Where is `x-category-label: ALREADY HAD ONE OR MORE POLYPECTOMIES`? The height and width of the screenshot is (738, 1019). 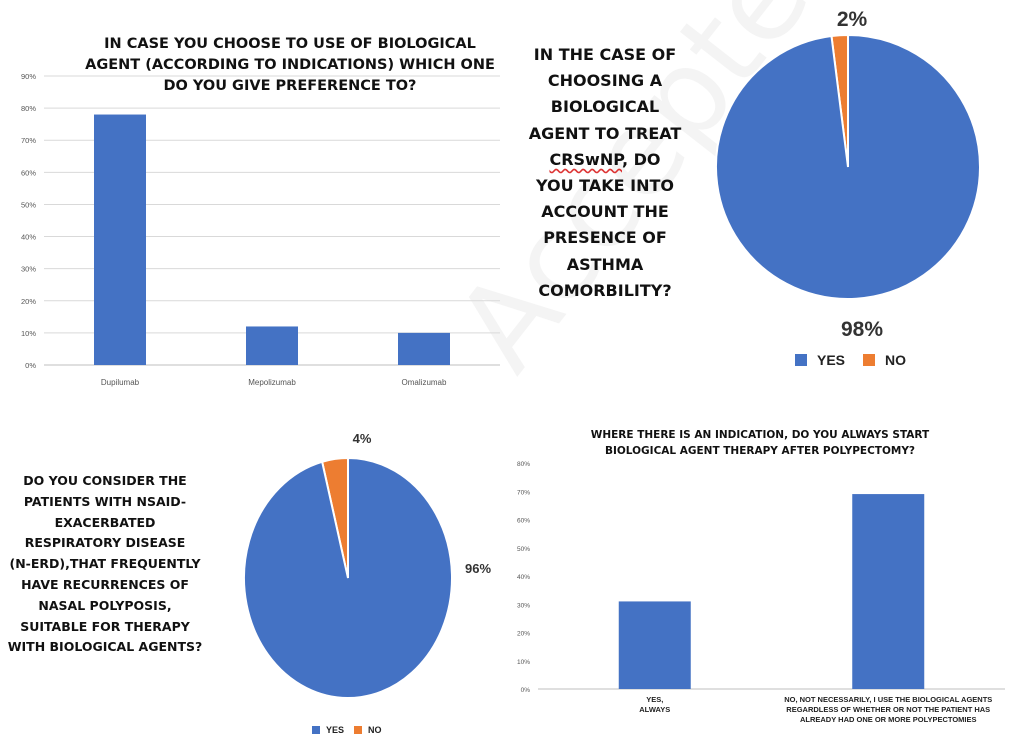
x-category-label: ALREADY HAD ONE OR MORE POLYPECTOMIES is located at coordinates (888, 719).